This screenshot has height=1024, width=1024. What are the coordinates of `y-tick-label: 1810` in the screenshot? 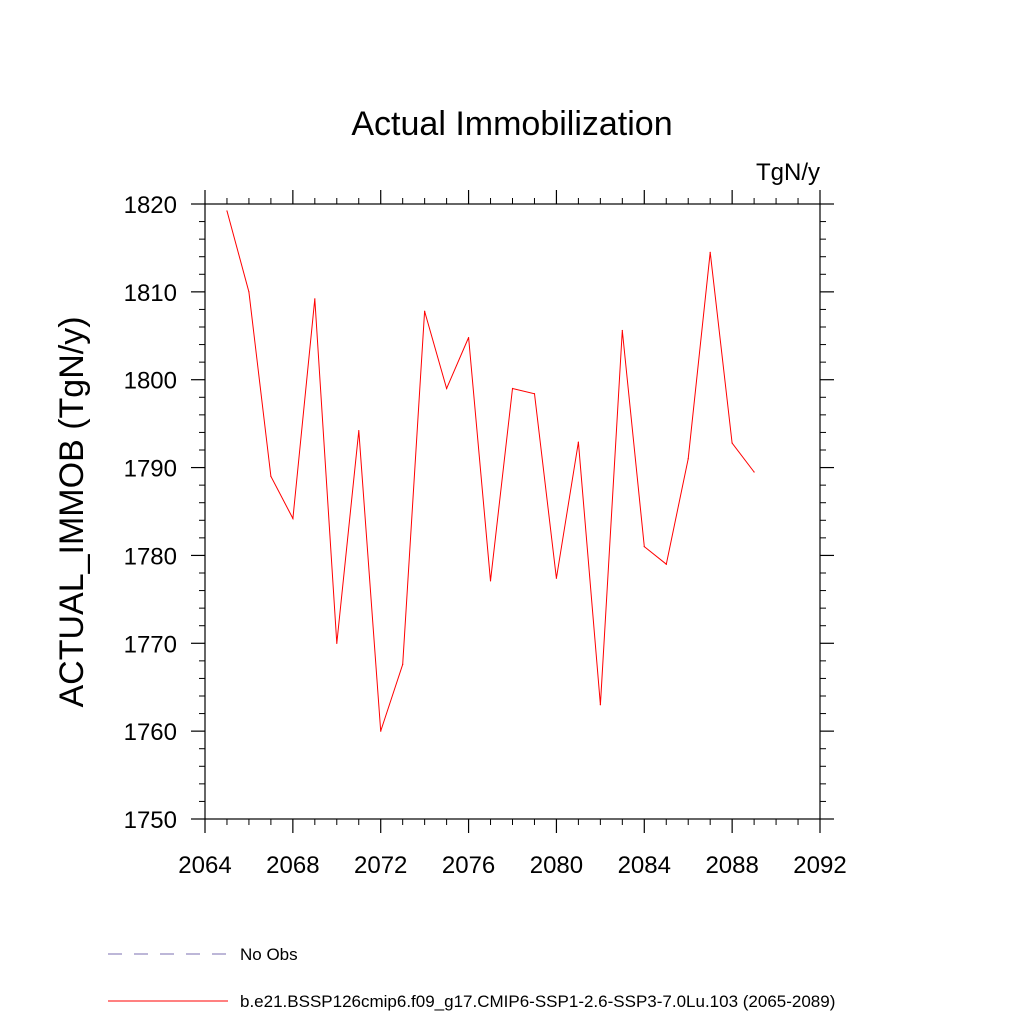 It's located at (150, 293).